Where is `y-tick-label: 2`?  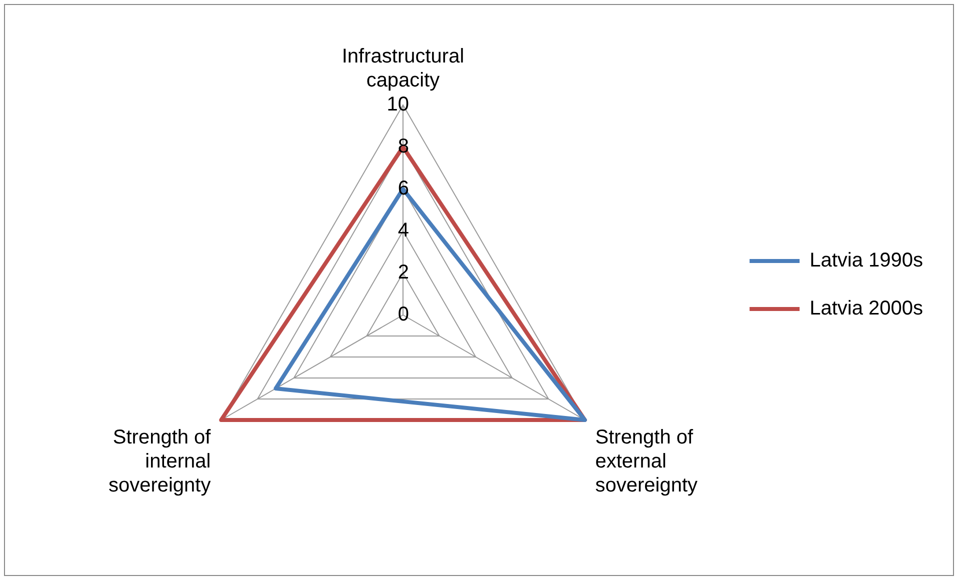 y-tick-label: 2 is located at coordinates (403, 273).